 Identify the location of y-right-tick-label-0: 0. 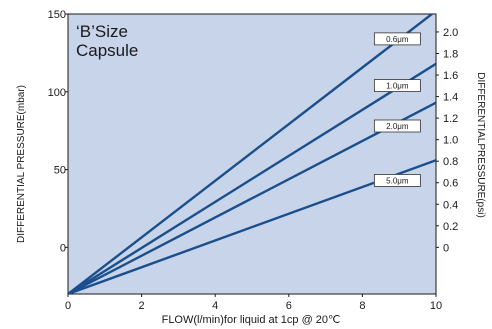
(446, 248).